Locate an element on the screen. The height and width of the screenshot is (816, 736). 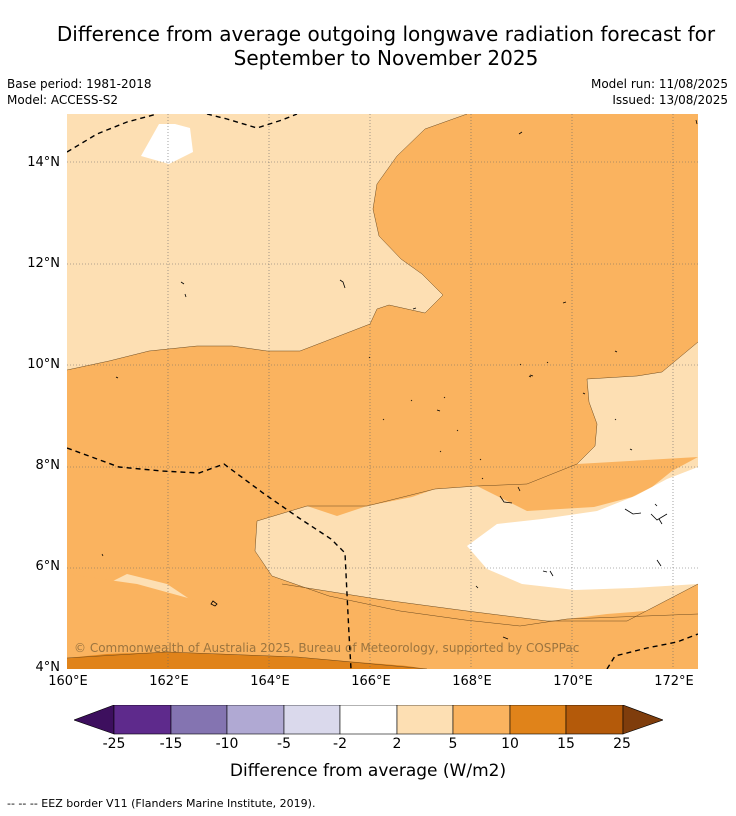
cbar-tick-neg15: -15 is located at coordinates (171, 744).